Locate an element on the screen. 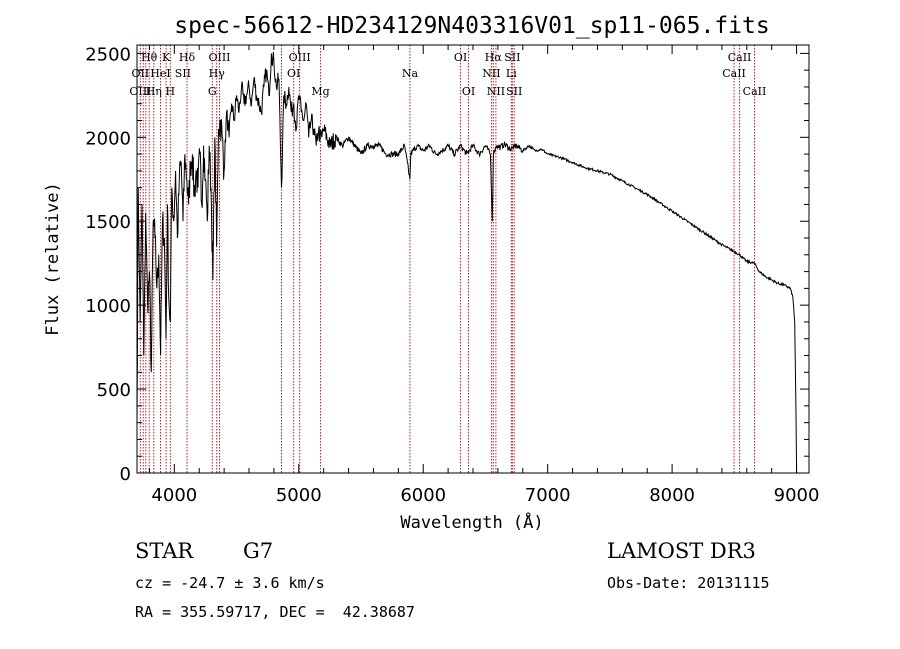 This screenshot has width=900, height=649. y-tick-label: 1000 is located at coordinates (108, 306).